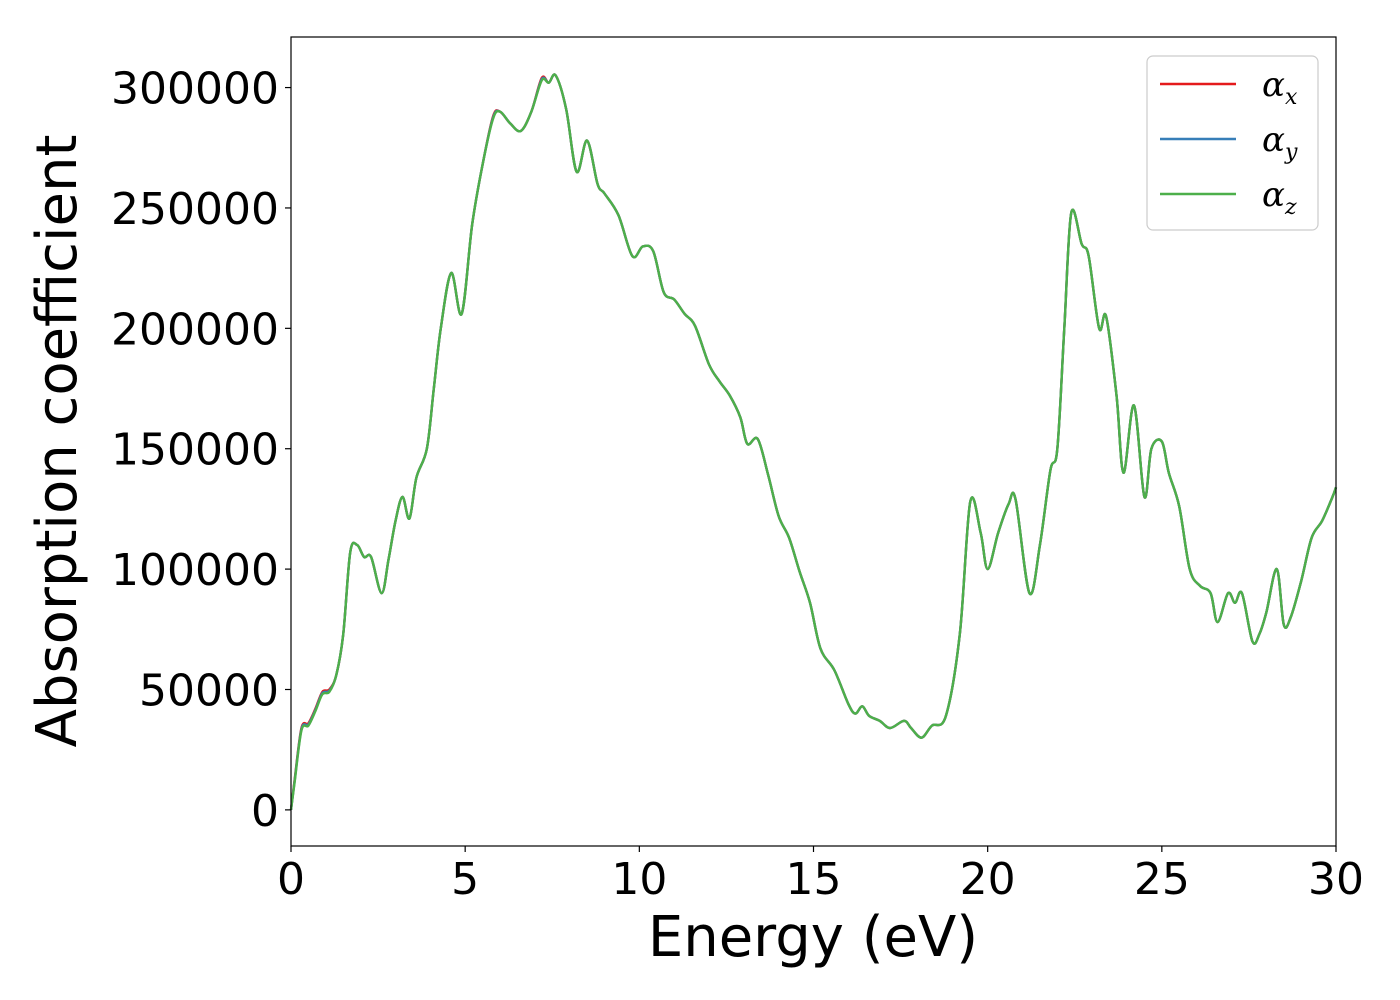 Image resolution: width=1400 pixels, height=1000 pixels. What do you see at coordinates (1279, 197) in the screenshot?
I see `legend-label-z: αz` at bounding box center [1279, 197].